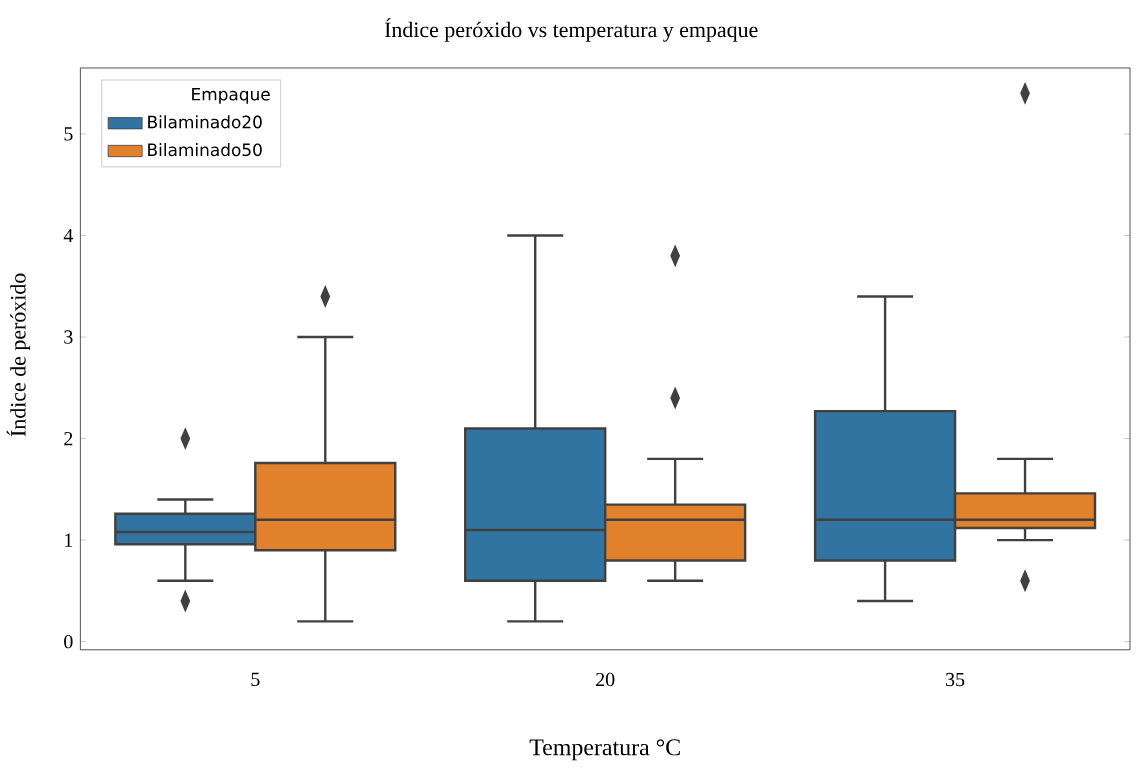 This screenshot has width=1142, height=767. What do you see at coordinates (955, 679) in the screenshot?
I see `x-tick-label: 35` at bounding box center [955, 679].